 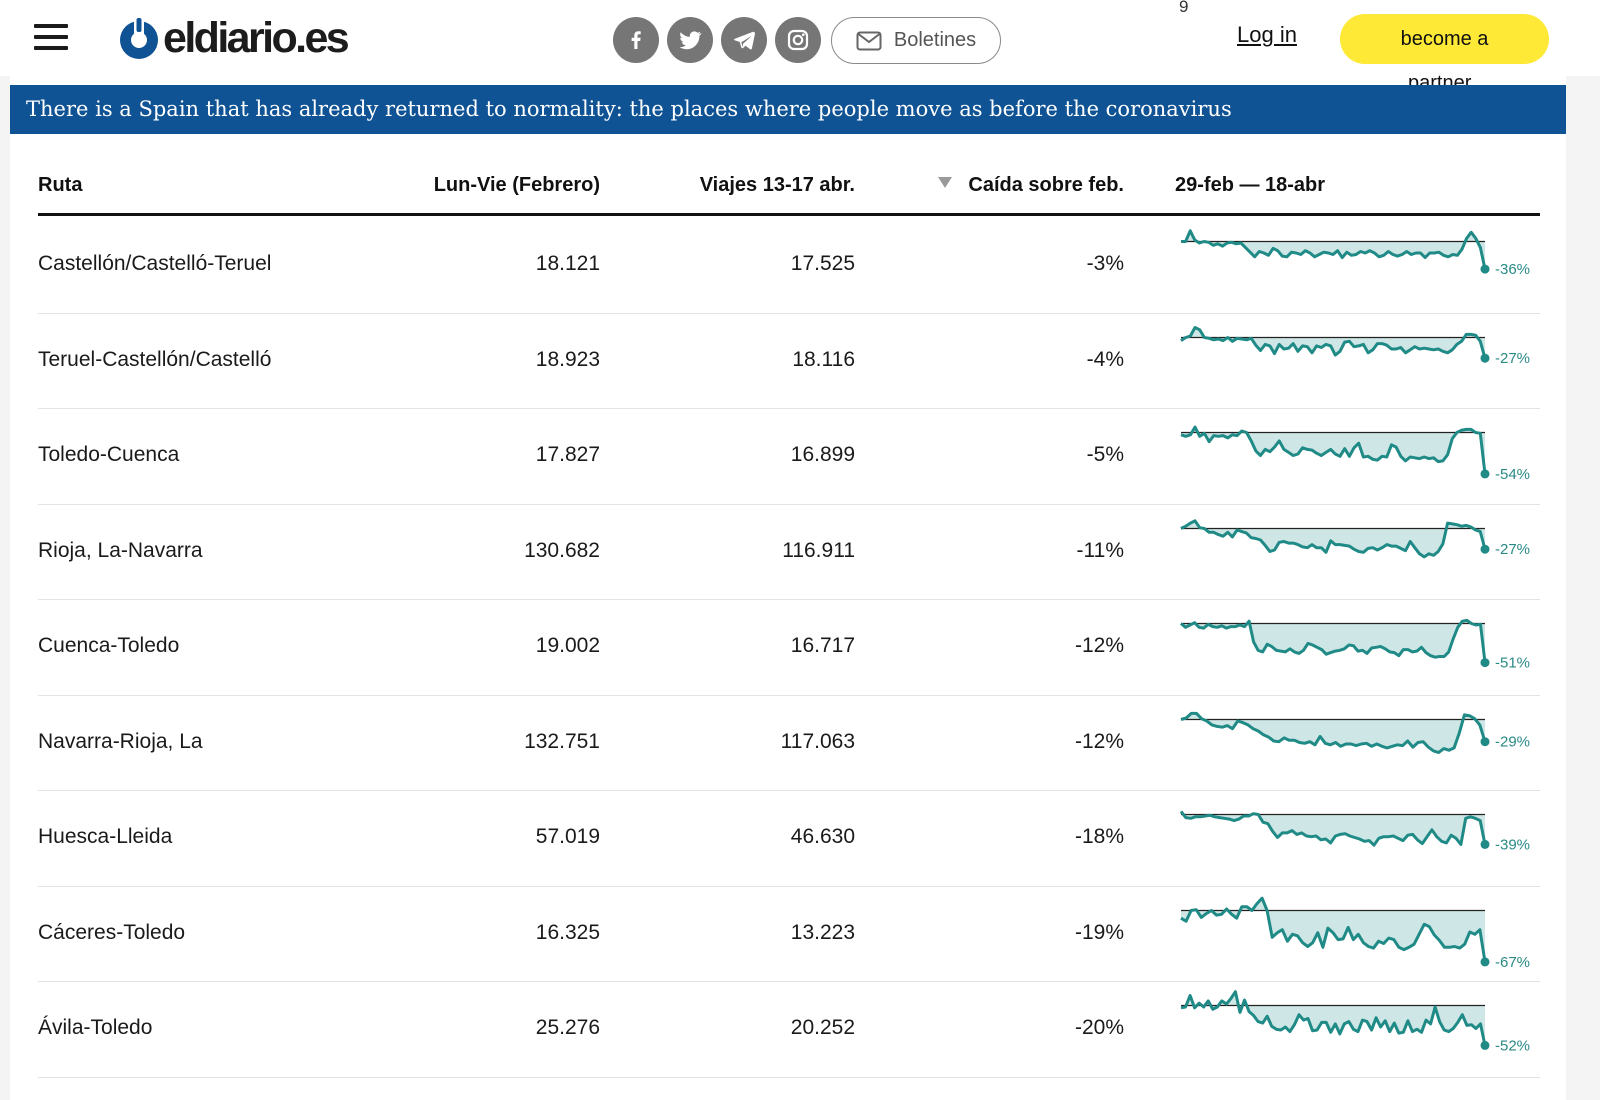 What do you see at coordinates (789, 457) in the screenshot?
I see `table-row: Toledo-Cuenca 17.827 16.899 -5% -54%` at bounding box center [789, 457].